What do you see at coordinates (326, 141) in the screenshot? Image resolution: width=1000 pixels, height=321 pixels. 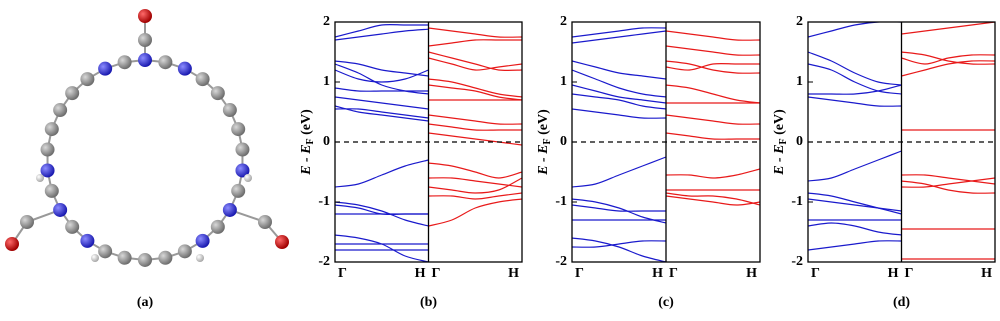 I see `y-tick-label: 0` at bounding box center [326, 141].